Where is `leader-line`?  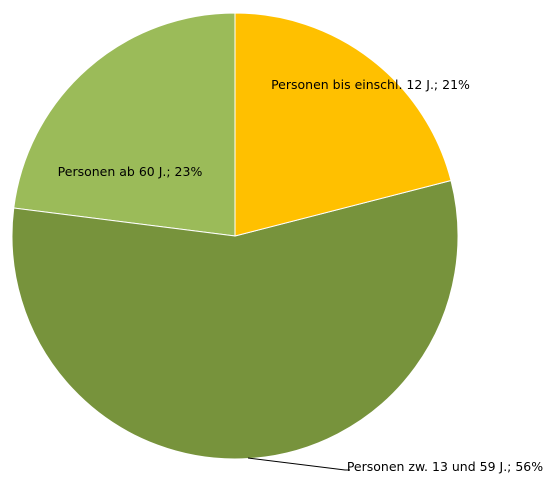
leader-line is located at coordinates (298, 464).